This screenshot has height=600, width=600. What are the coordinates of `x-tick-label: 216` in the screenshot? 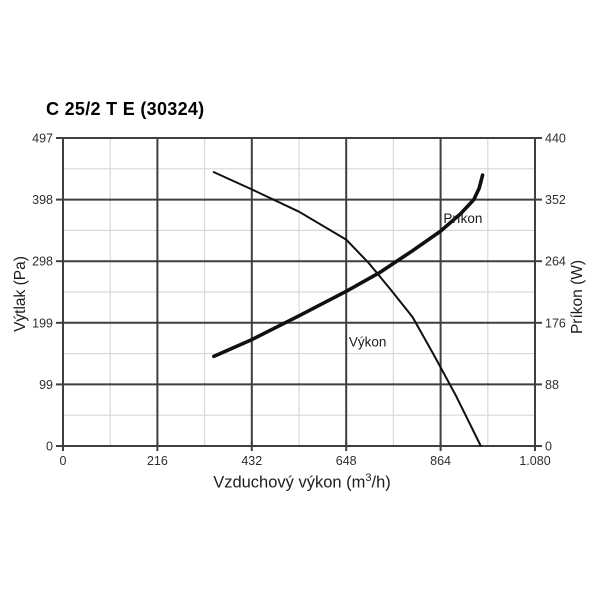 It's located at (157, 461).